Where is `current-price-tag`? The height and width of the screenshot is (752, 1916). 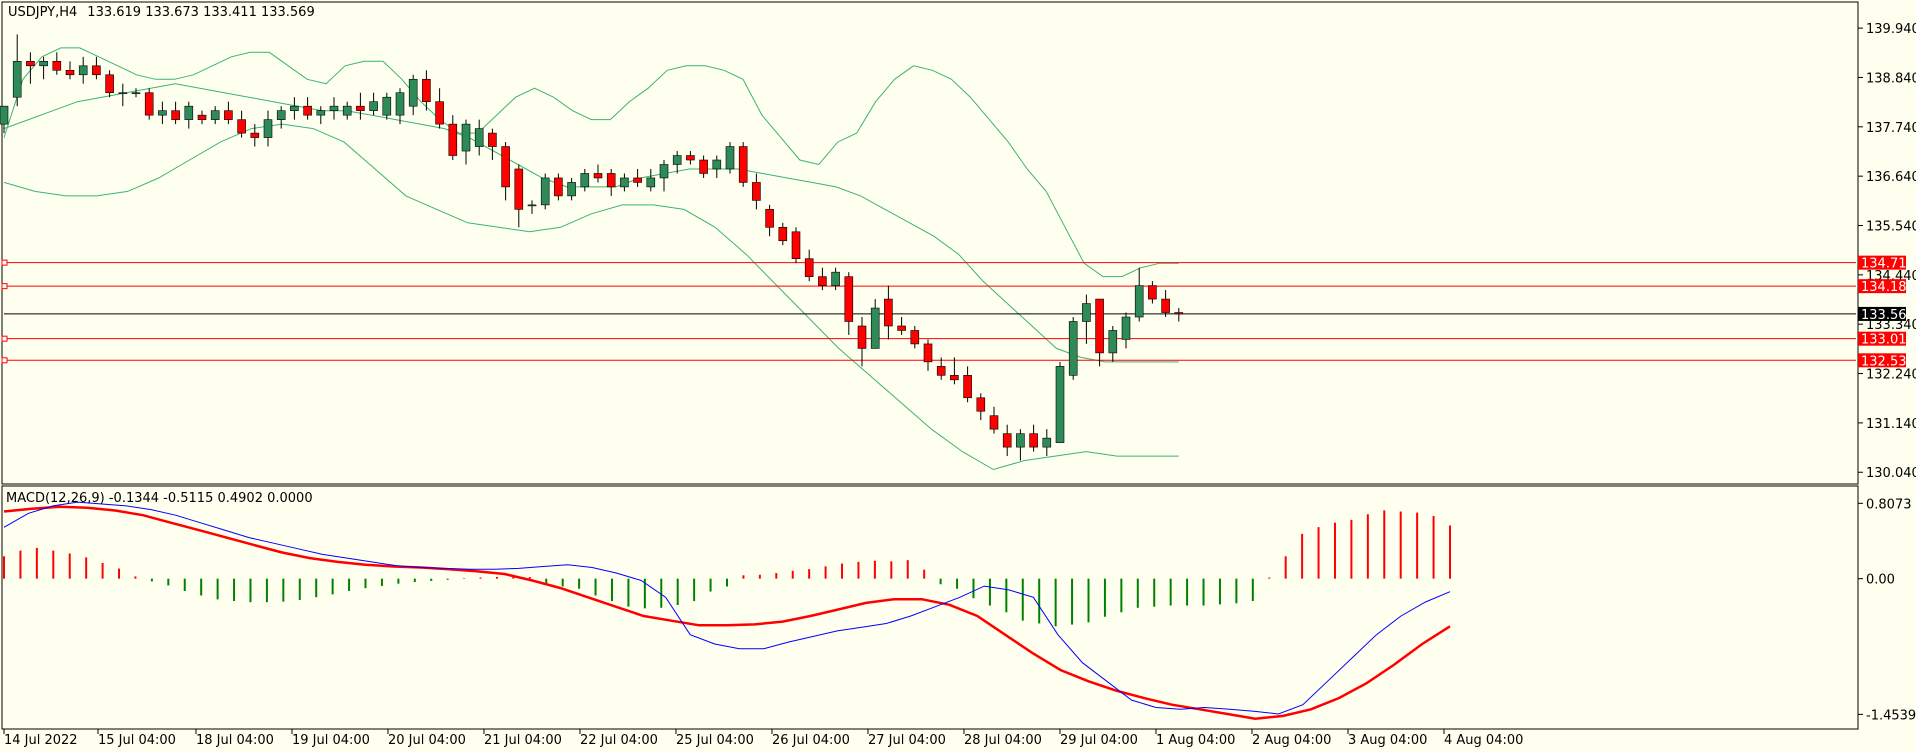 current-price-tag is located at coordinates (1882, 313).